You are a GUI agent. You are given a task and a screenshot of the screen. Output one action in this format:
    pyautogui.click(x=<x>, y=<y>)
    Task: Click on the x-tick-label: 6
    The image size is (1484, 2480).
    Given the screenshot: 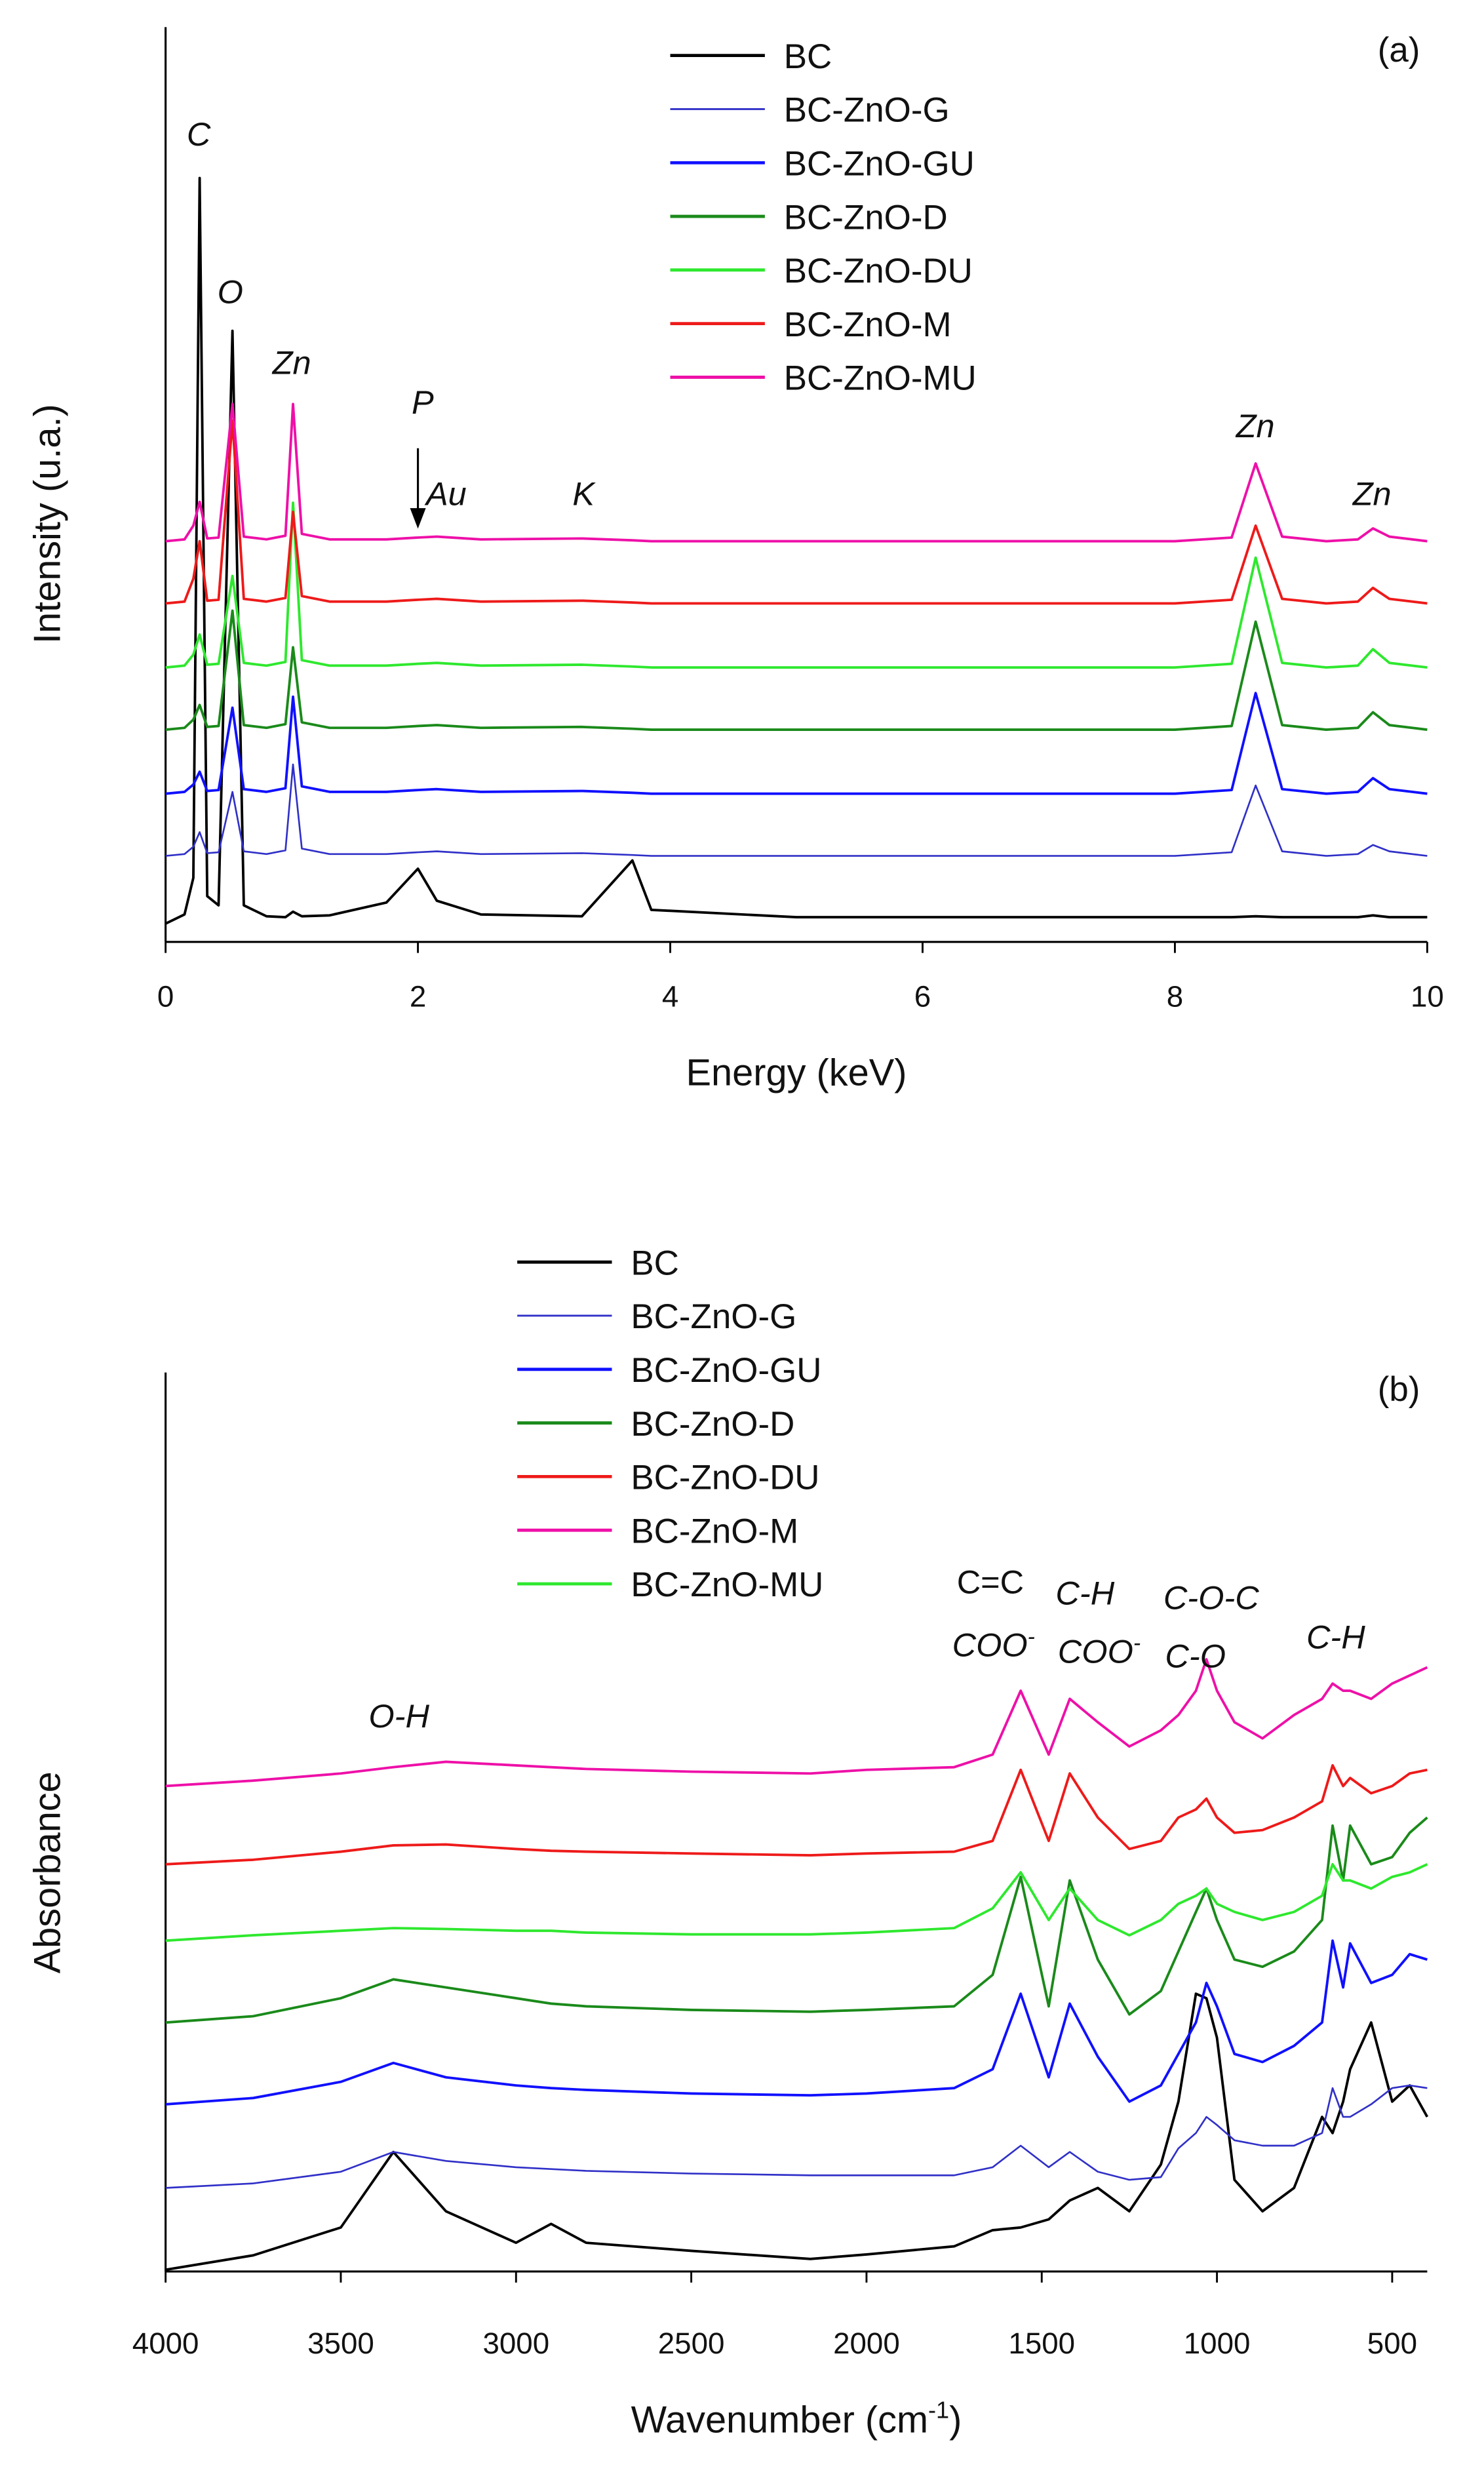 What is the action you would take?
    pyautogui.click(x=922, y=996)
    